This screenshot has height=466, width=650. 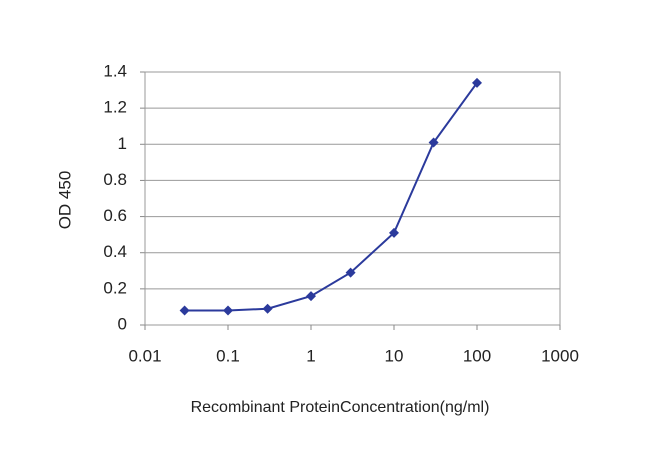 I want to click on y-tick-label: 0.4, so click(x=115, y=251).